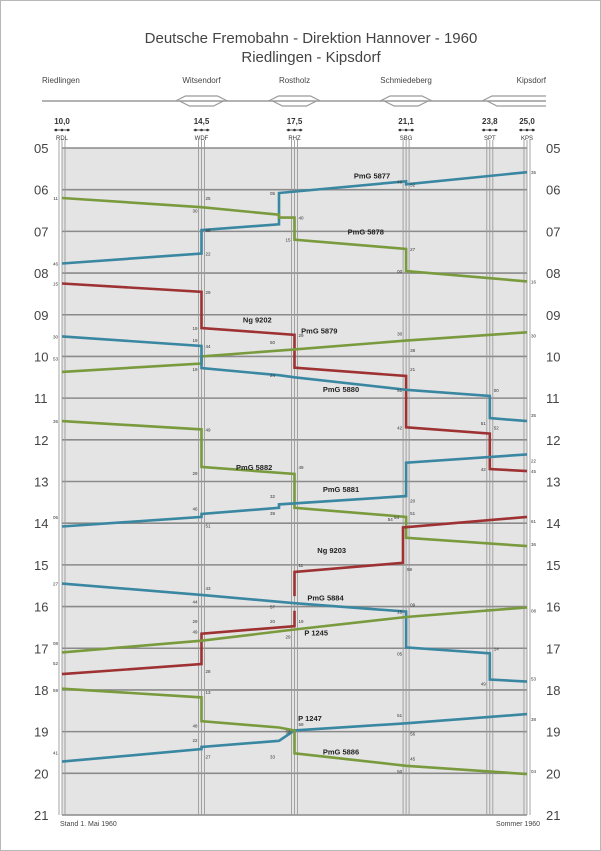  I want to click on hour-label-left: 09, so click(41, 315).